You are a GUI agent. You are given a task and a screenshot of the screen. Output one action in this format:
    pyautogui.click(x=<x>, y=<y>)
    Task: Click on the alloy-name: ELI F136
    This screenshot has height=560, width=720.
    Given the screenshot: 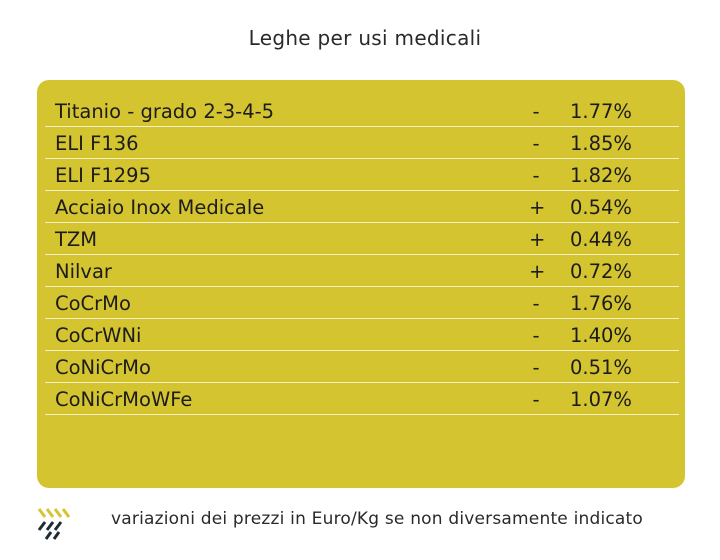 What is the action you would take?
    pyautogui.click(x=97, y=143)
    